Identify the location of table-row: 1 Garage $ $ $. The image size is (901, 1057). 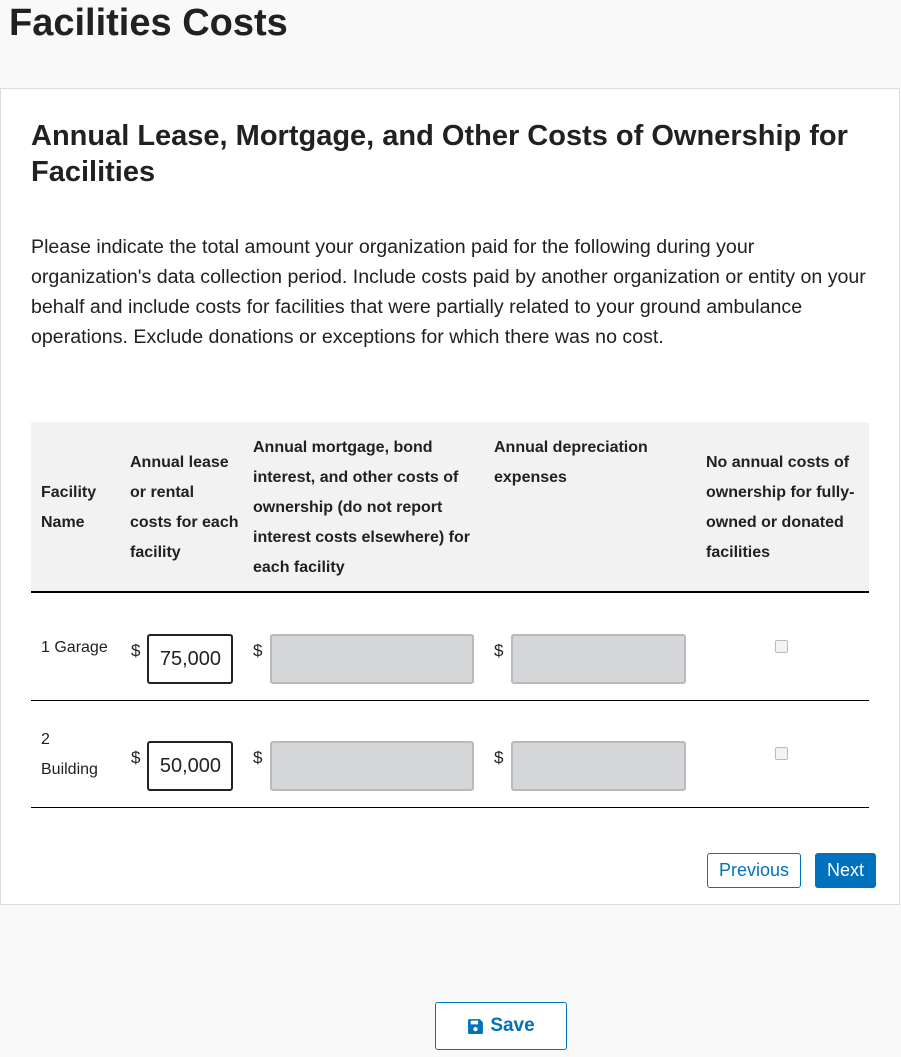
(450, 647).